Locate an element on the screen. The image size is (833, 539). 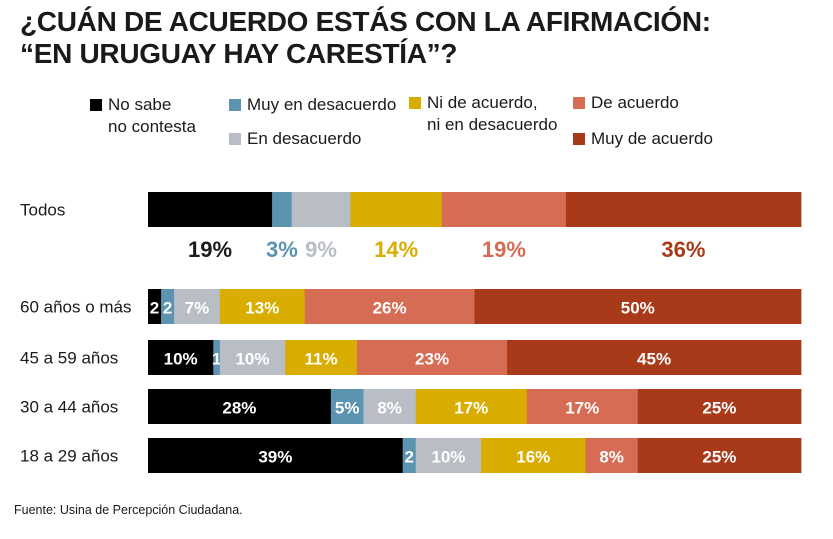
bar-label-3-4: 8% is located at coordinates (611, 457).